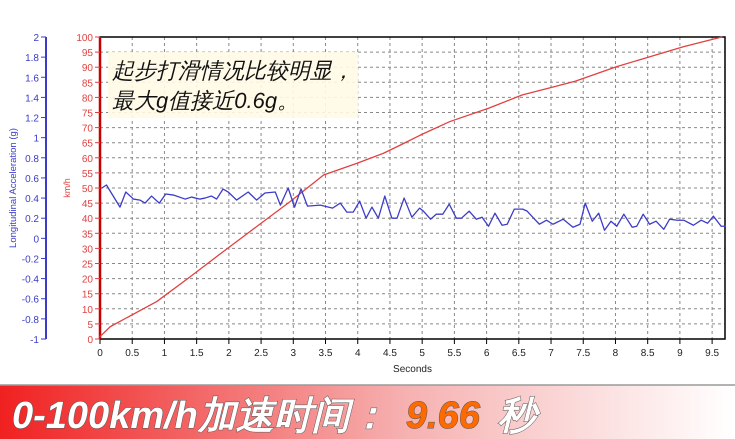 The image size is (735, 439). What do you see at coordinates (67, 188) in the screenshot?
I see `y-axis-title: km/h` at bounding box center [67, 188].